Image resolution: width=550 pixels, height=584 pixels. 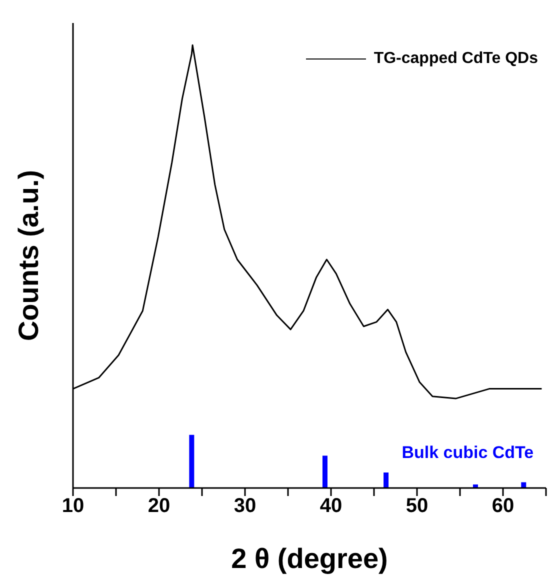 I want to click on x-tick-label: 40, so click(x=331, y=506).